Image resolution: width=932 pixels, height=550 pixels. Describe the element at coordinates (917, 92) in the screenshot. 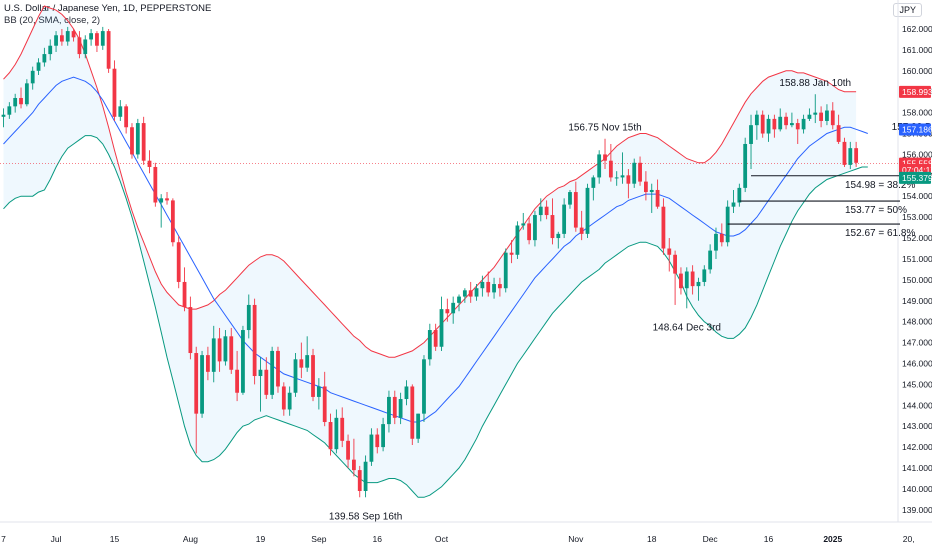

I see `price-tag-label: 158.993` at that location.